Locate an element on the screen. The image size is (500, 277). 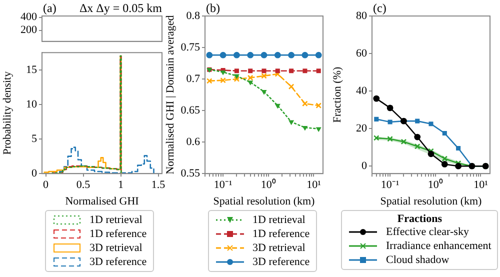
y-tick-label: 0.65 is located at coordinates (190, 110).